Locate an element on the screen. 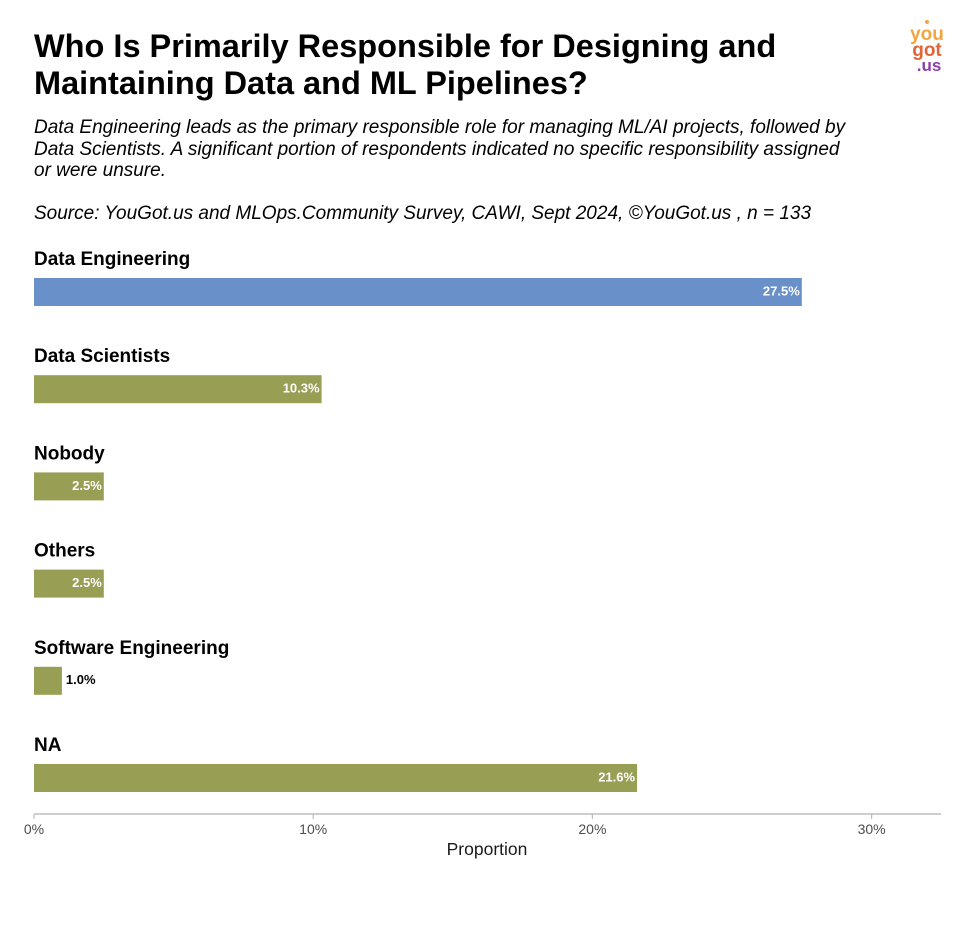 The image size is (975, 926). category-label: Data Scientists is located at coordinates (102, 356).